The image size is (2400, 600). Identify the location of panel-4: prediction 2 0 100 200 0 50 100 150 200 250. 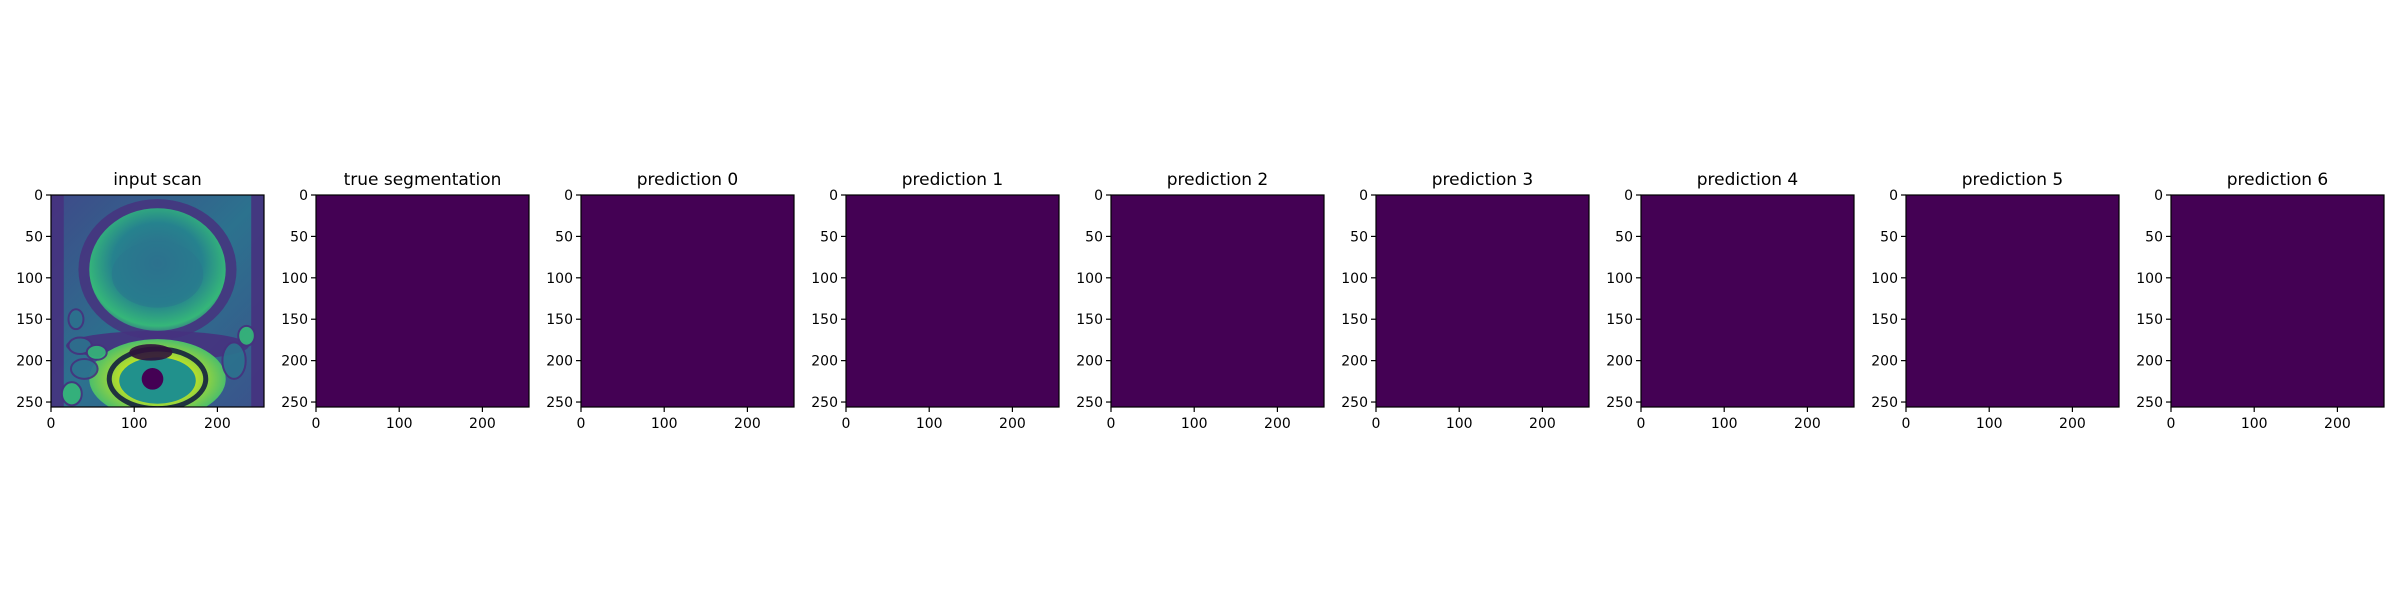
(1200, 301).